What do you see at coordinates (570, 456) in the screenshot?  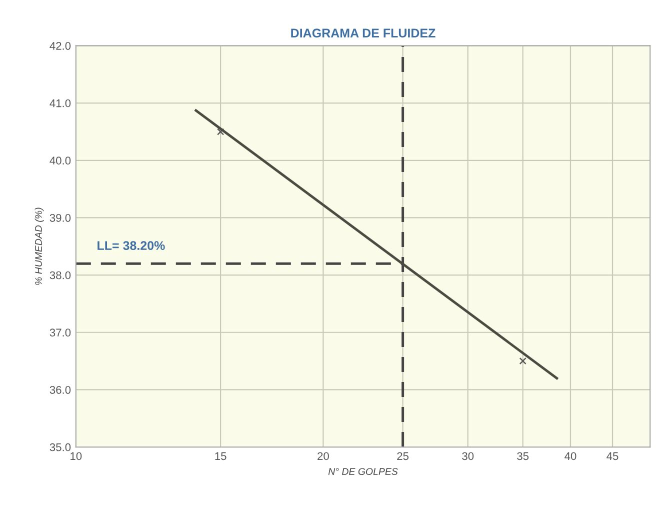 I see `x-tick-label: 40` at bounding box center [570, 456].